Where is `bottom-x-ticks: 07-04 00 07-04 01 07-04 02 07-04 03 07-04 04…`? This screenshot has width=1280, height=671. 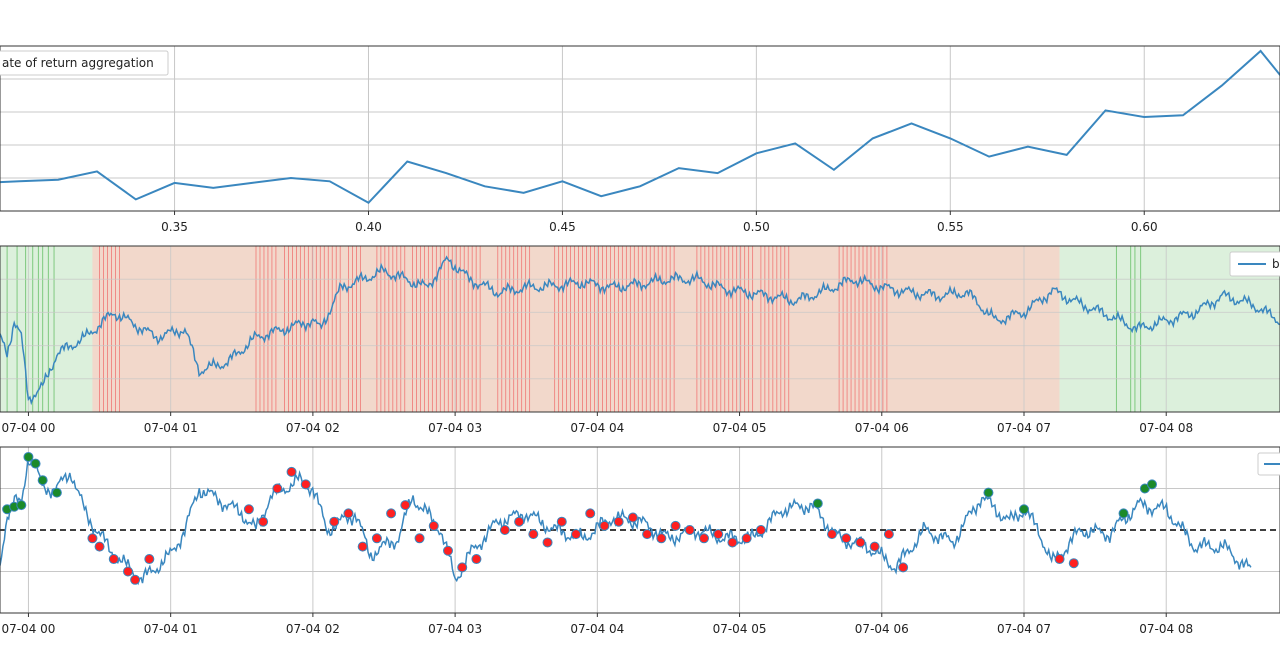
bottom-x-ticks: 07-04 00 07-04 01 07-04 02 07-04 03 07-04 04… is located at coordinates (597, 624).